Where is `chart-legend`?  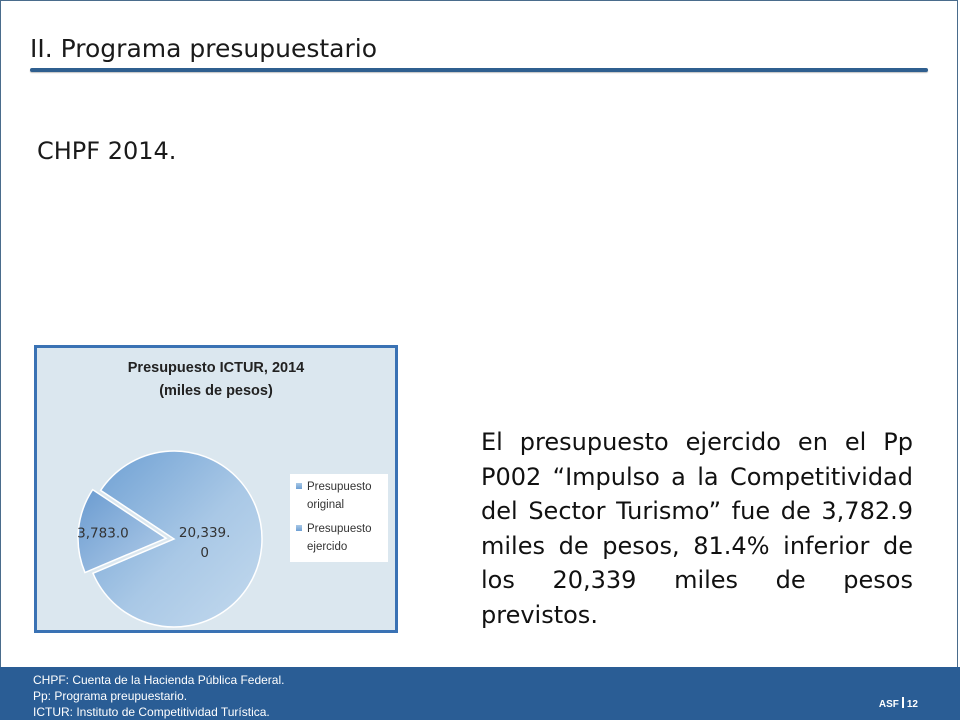
chart-legend is located at coordinates (339, 518).